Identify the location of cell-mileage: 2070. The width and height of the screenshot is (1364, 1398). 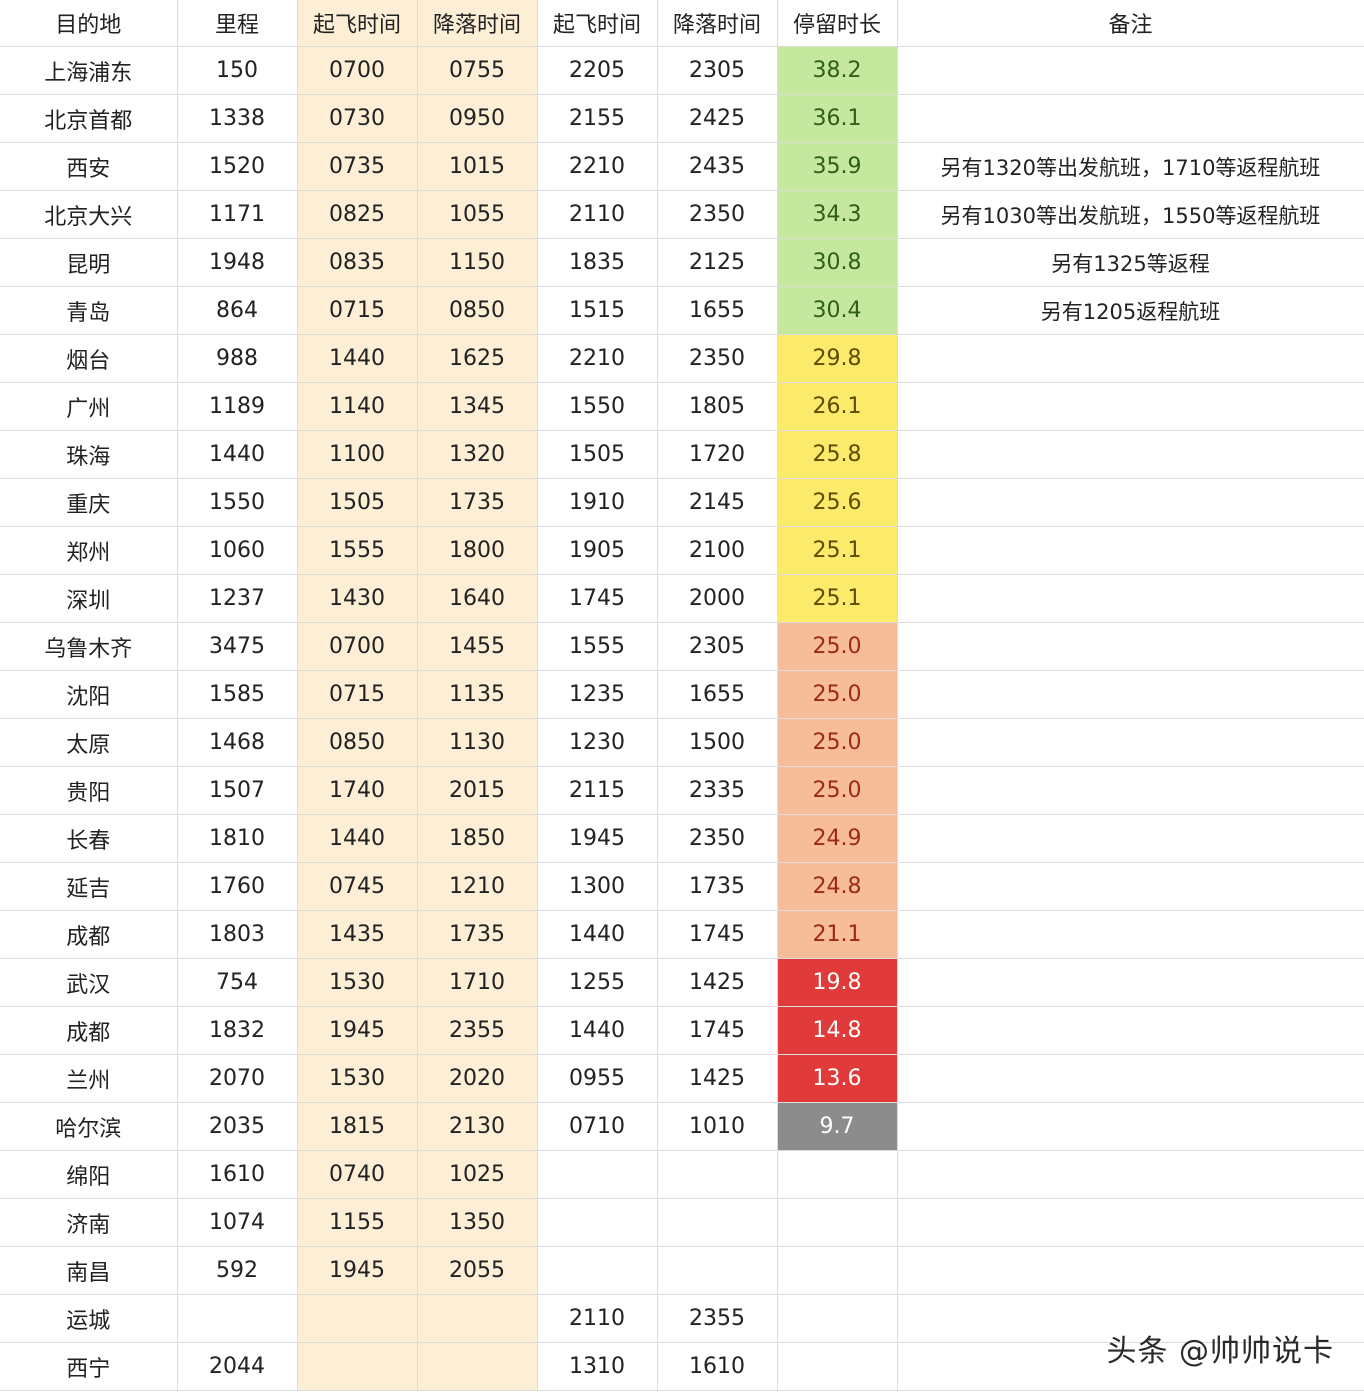
(237, 1078).